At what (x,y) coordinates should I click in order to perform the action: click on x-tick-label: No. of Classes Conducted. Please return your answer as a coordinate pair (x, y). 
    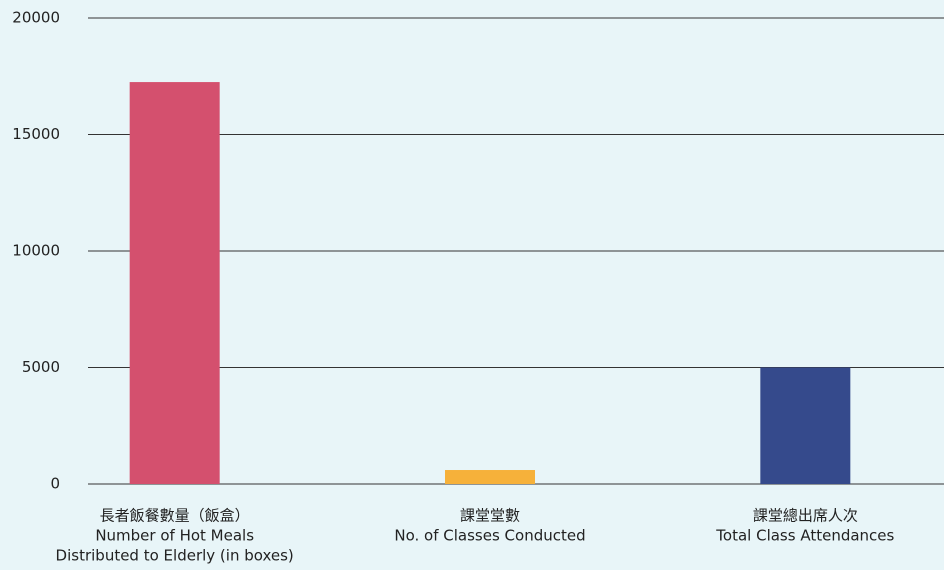
    Looking at the image, I should click on (489, 536).